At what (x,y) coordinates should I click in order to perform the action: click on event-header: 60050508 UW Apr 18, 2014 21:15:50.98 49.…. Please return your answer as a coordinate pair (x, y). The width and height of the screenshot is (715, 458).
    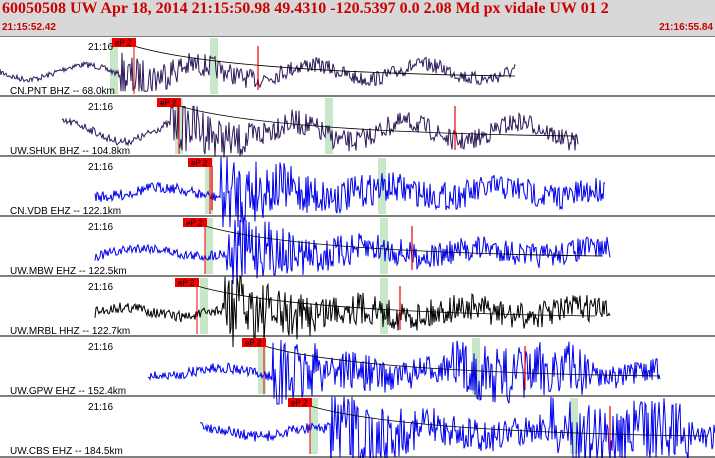
    Looking at the image, I should click on (357, 18).